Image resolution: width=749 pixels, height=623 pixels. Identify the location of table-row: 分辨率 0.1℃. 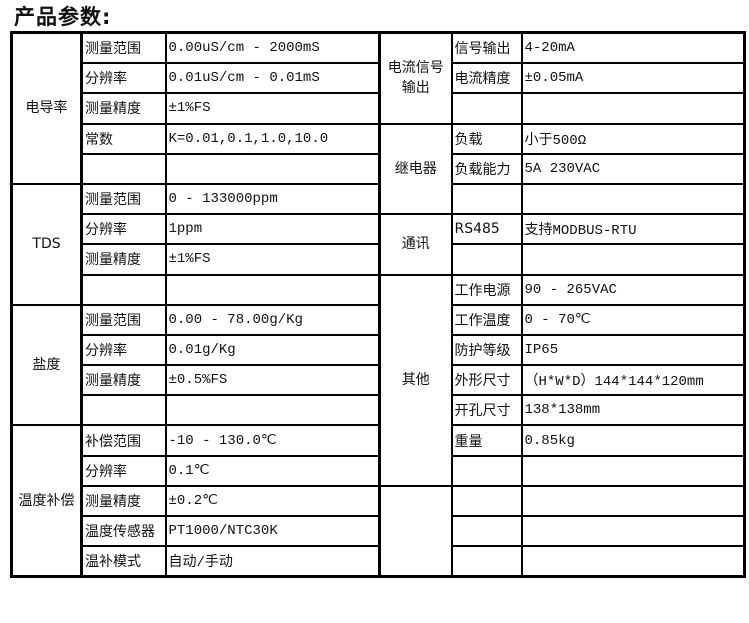
(379, 470).